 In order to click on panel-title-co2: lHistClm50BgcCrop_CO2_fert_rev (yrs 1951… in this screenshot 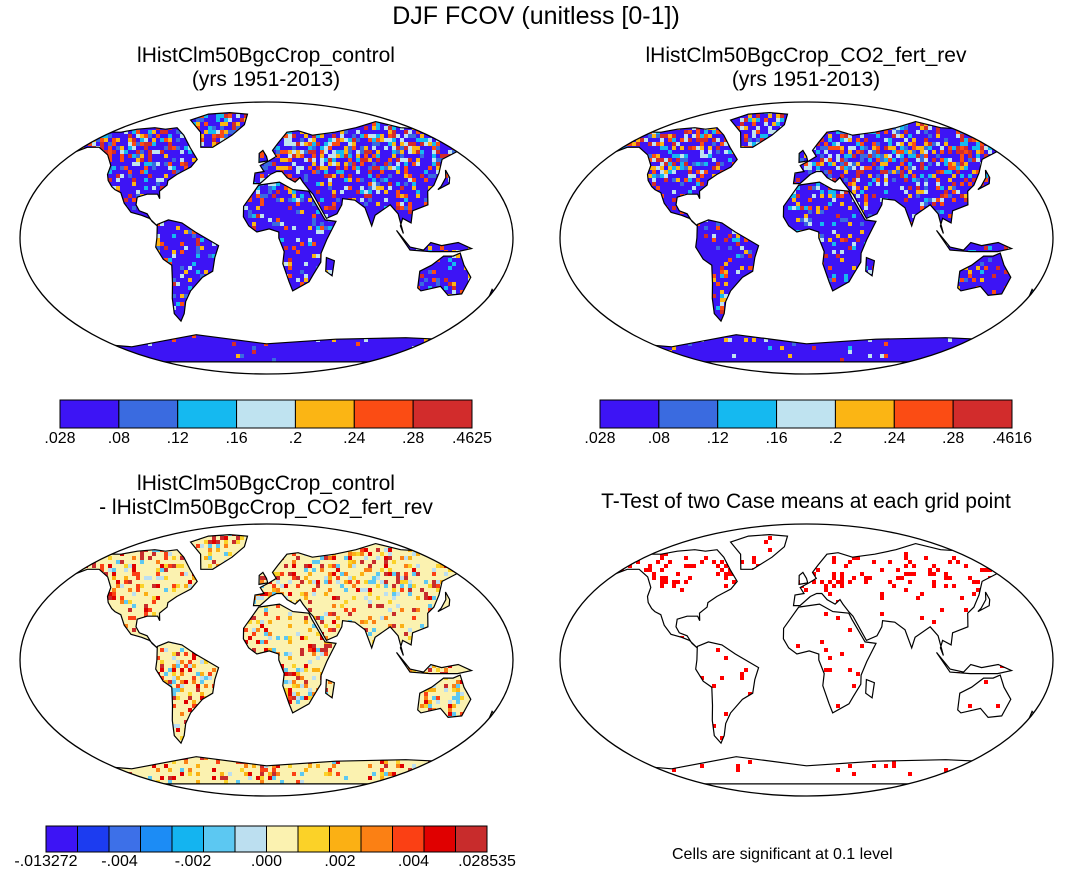, I will do `click(806, 68)`.